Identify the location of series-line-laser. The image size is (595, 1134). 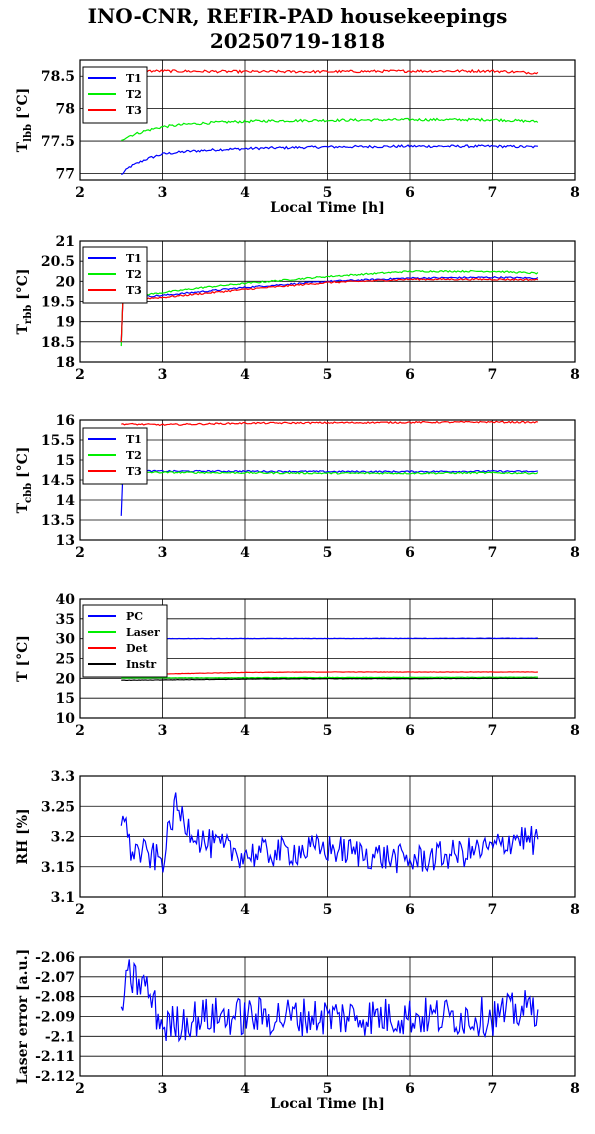
(329, 677).